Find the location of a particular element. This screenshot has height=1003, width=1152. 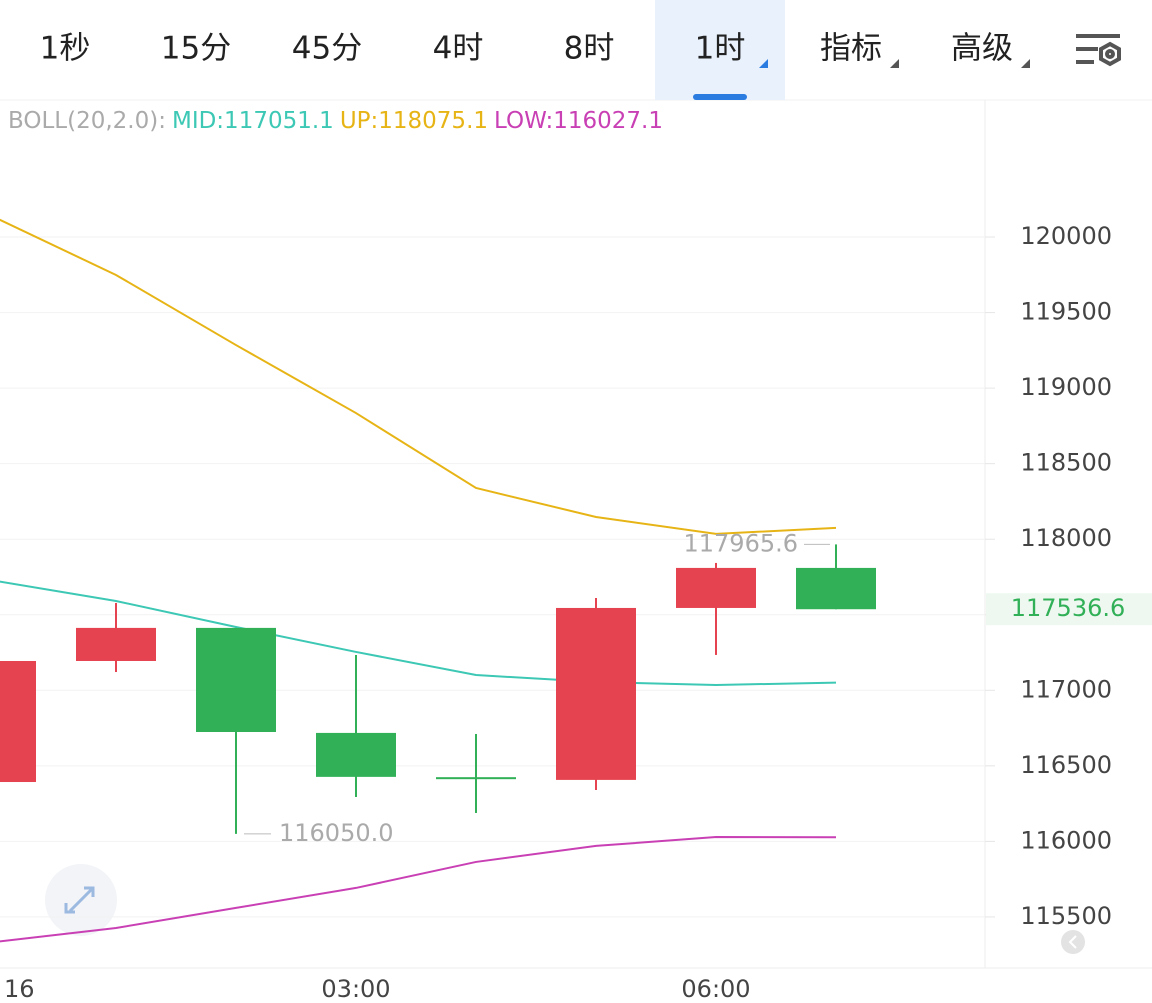

tab: 45分 is located at coordinates (327, 49).